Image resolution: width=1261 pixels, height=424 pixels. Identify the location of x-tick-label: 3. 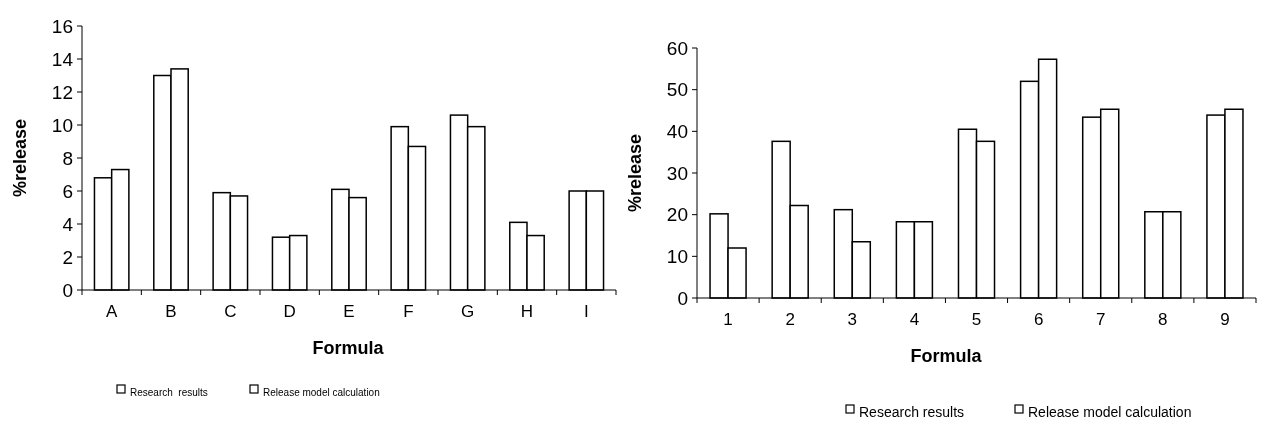
(852, 319).